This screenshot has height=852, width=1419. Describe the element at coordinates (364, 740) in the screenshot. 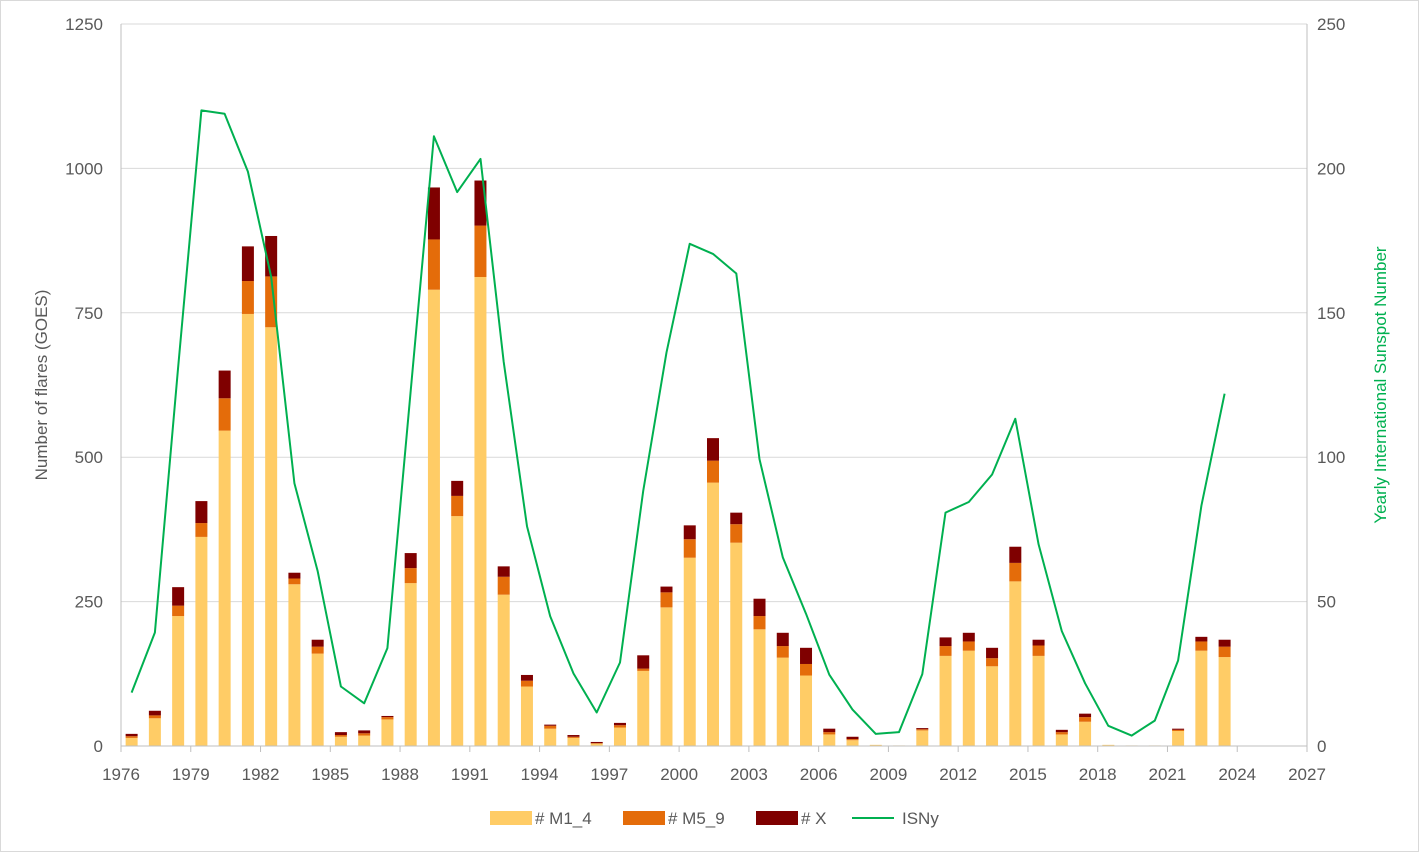

I see `bar-m1-4-1986` at that location.